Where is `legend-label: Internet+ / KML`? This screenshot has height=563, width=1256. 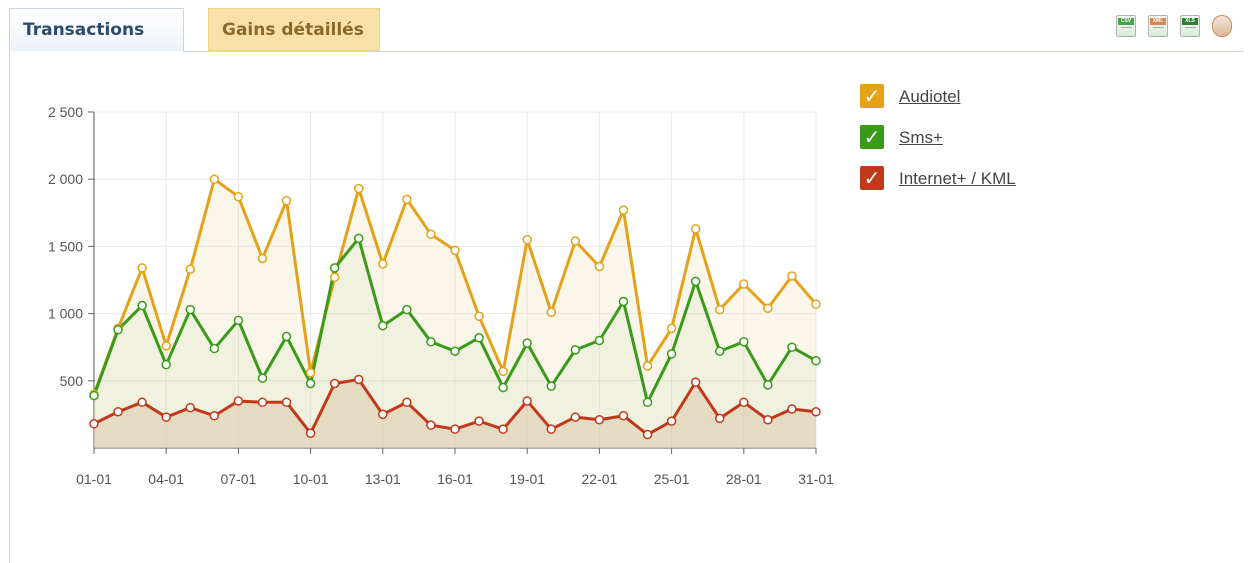 legend-label: Internet+ / KML is located at coordinates (957, 178).